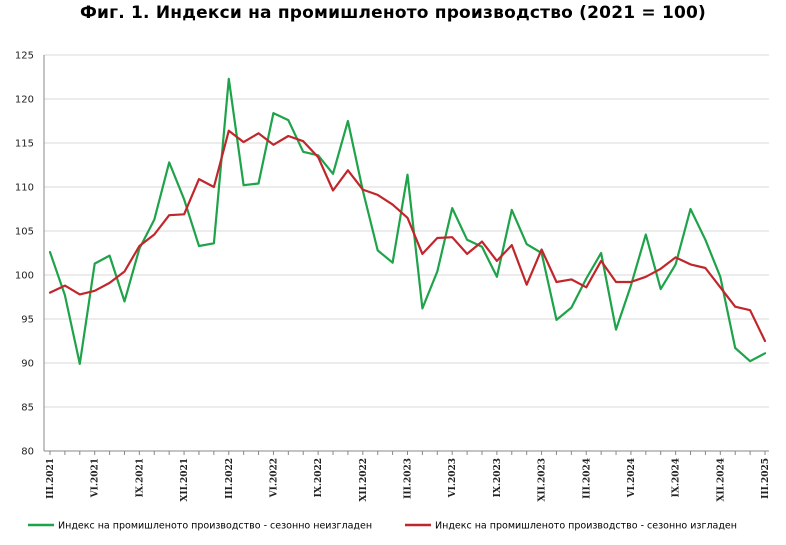 The height and width of the screenshot is (545, 786). I want to click on y-tick-85: 85, so click(27, 408).